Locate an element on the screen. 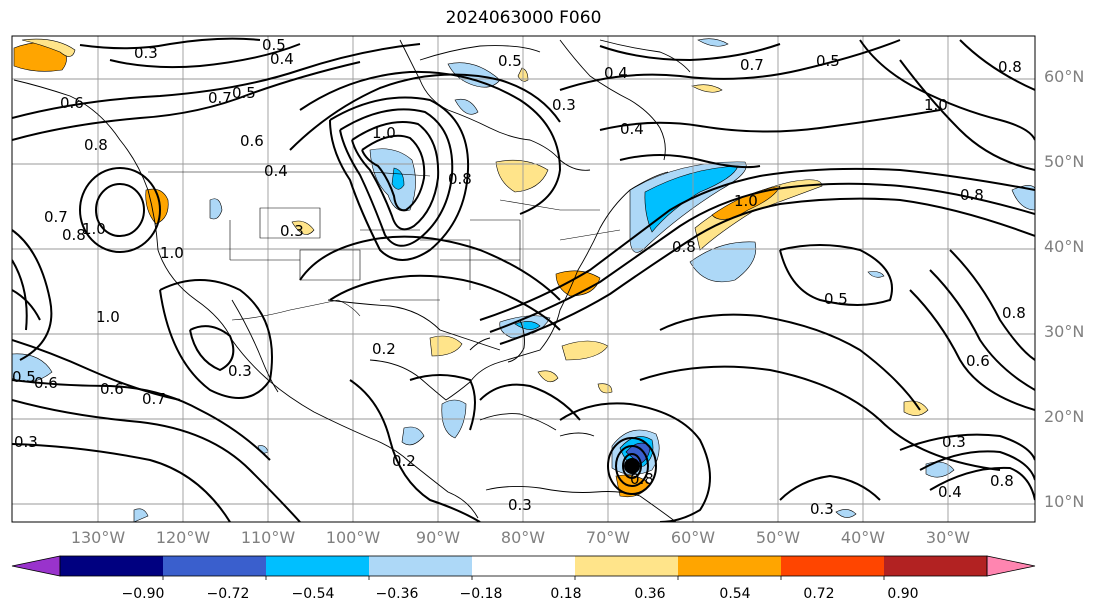 Image resolution: width=1105 pixels, height=615 pixels. map-title: 2024063000 F060 is located at coordinates (523, 18).